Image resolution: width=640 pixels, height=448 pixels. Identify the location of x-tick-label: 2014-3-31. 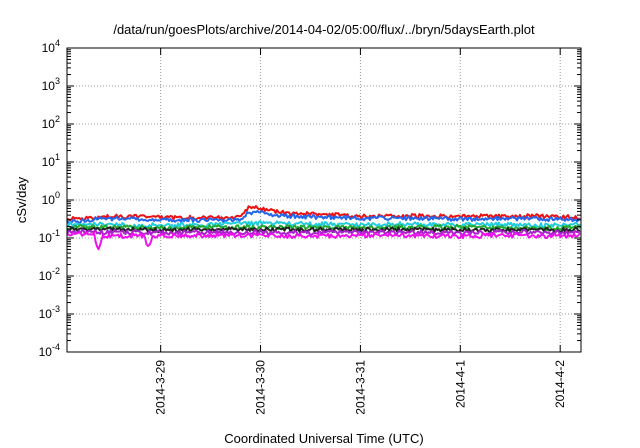
(360, 387).